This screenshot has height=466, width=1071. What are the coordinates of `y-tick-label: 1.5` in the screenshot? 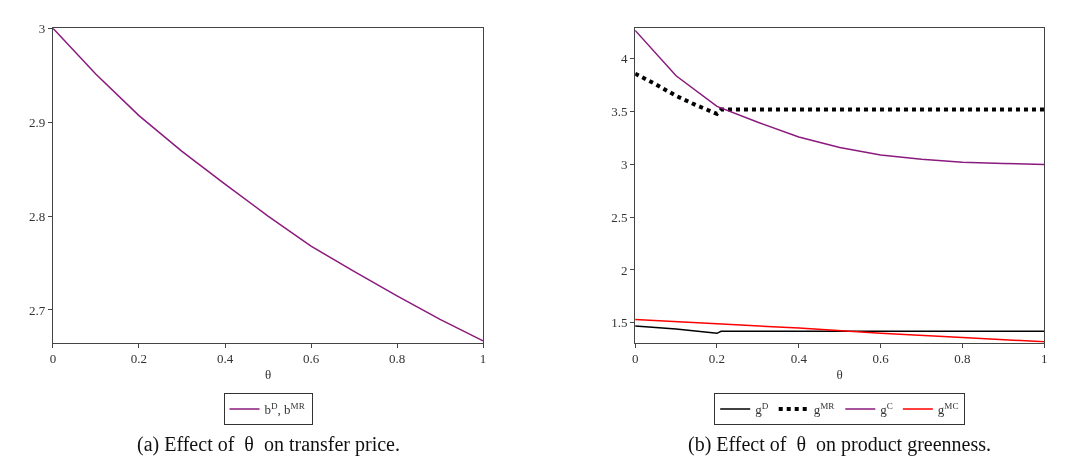 It's located at (619, 323).